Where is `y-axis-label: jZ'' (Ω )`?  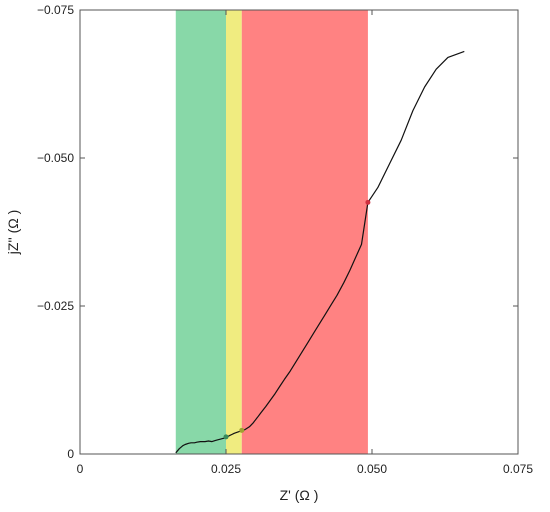 y-axis-label: jZ'' (Ω ) is located at coordinates (13, 233).